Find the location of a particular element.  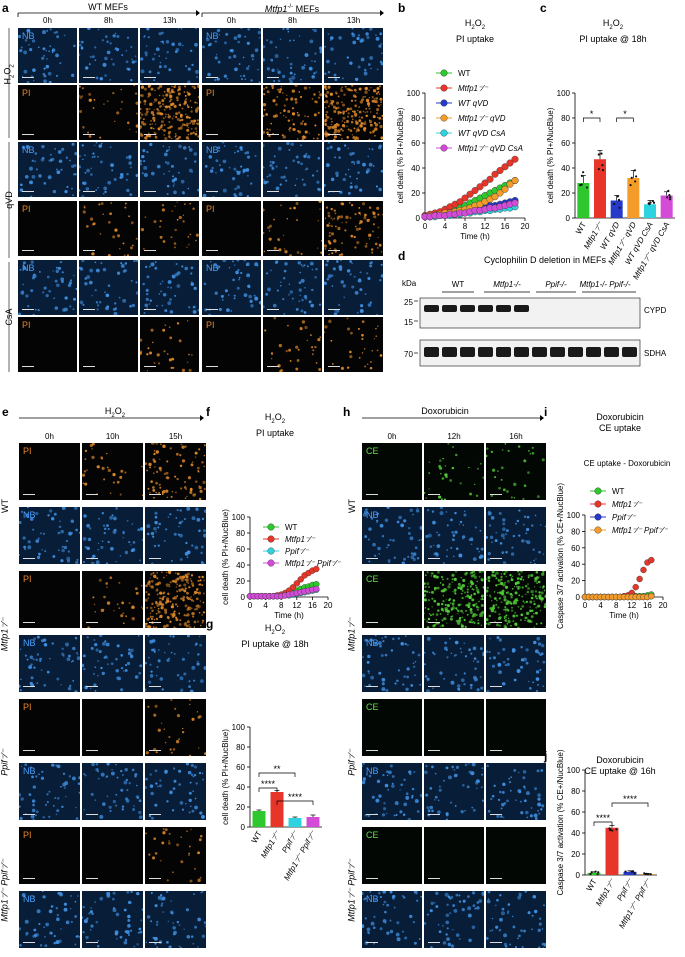

h-tile: NB is located at coordinates (392, 919).